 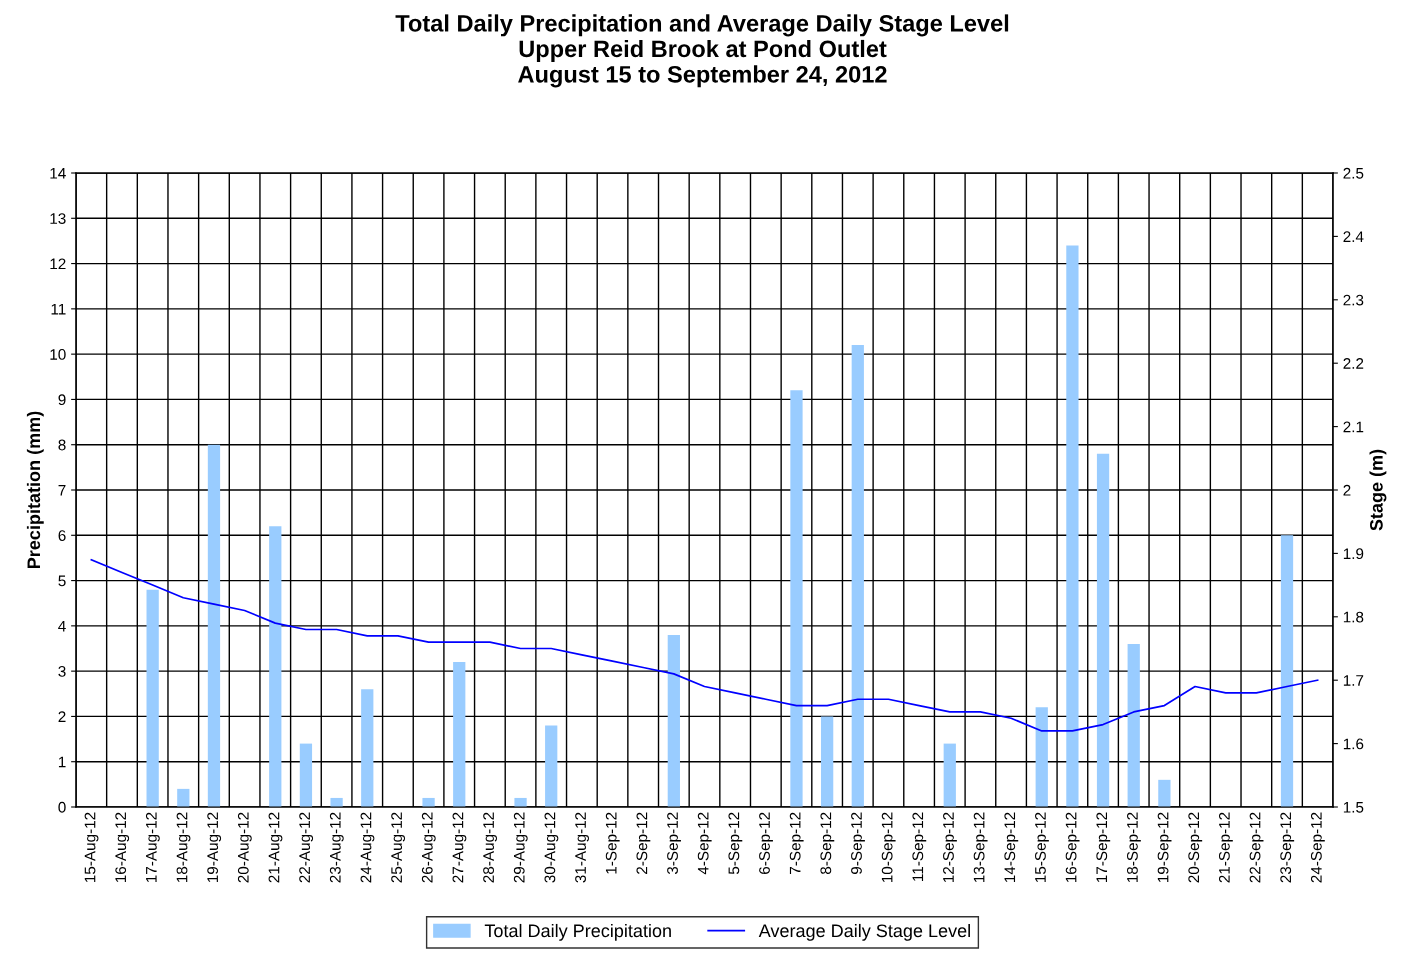 I want to click on x-tick-label: 20-Aug-12, so click(x=244, y=847).